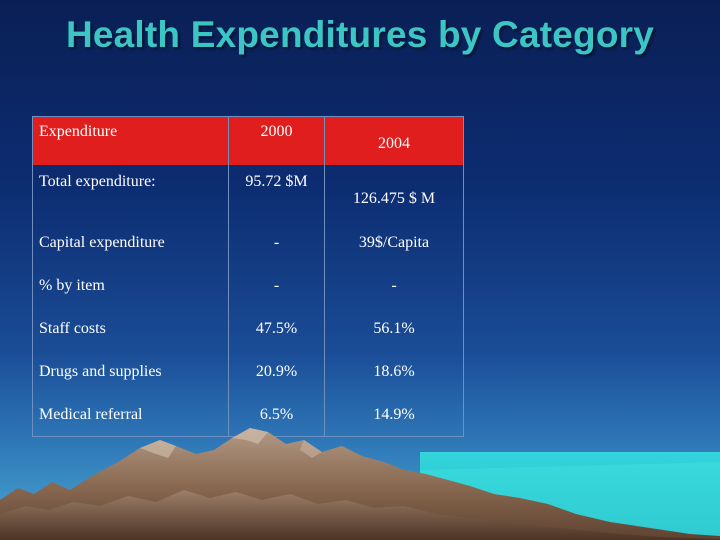  I want to click on row-label: Staff costs, so click(130, 328).